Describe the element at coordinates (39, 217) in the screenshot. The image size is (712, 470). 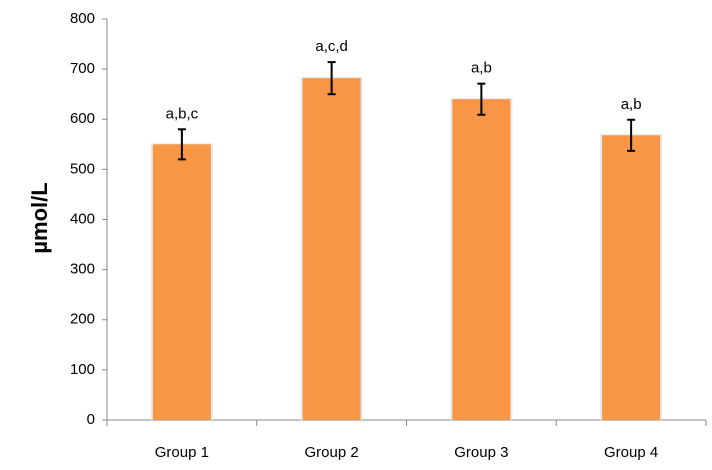
I see `y-axis-title: µmol/L` at that location.